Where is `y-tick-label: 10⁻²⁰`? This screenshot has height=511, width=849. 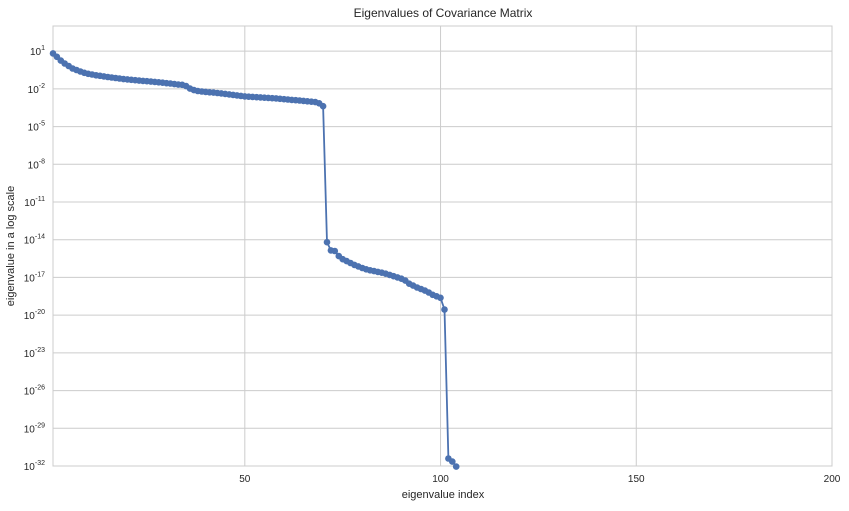
y-tick-label: 10⁻²⁰ is located at coordinates (34, 315).